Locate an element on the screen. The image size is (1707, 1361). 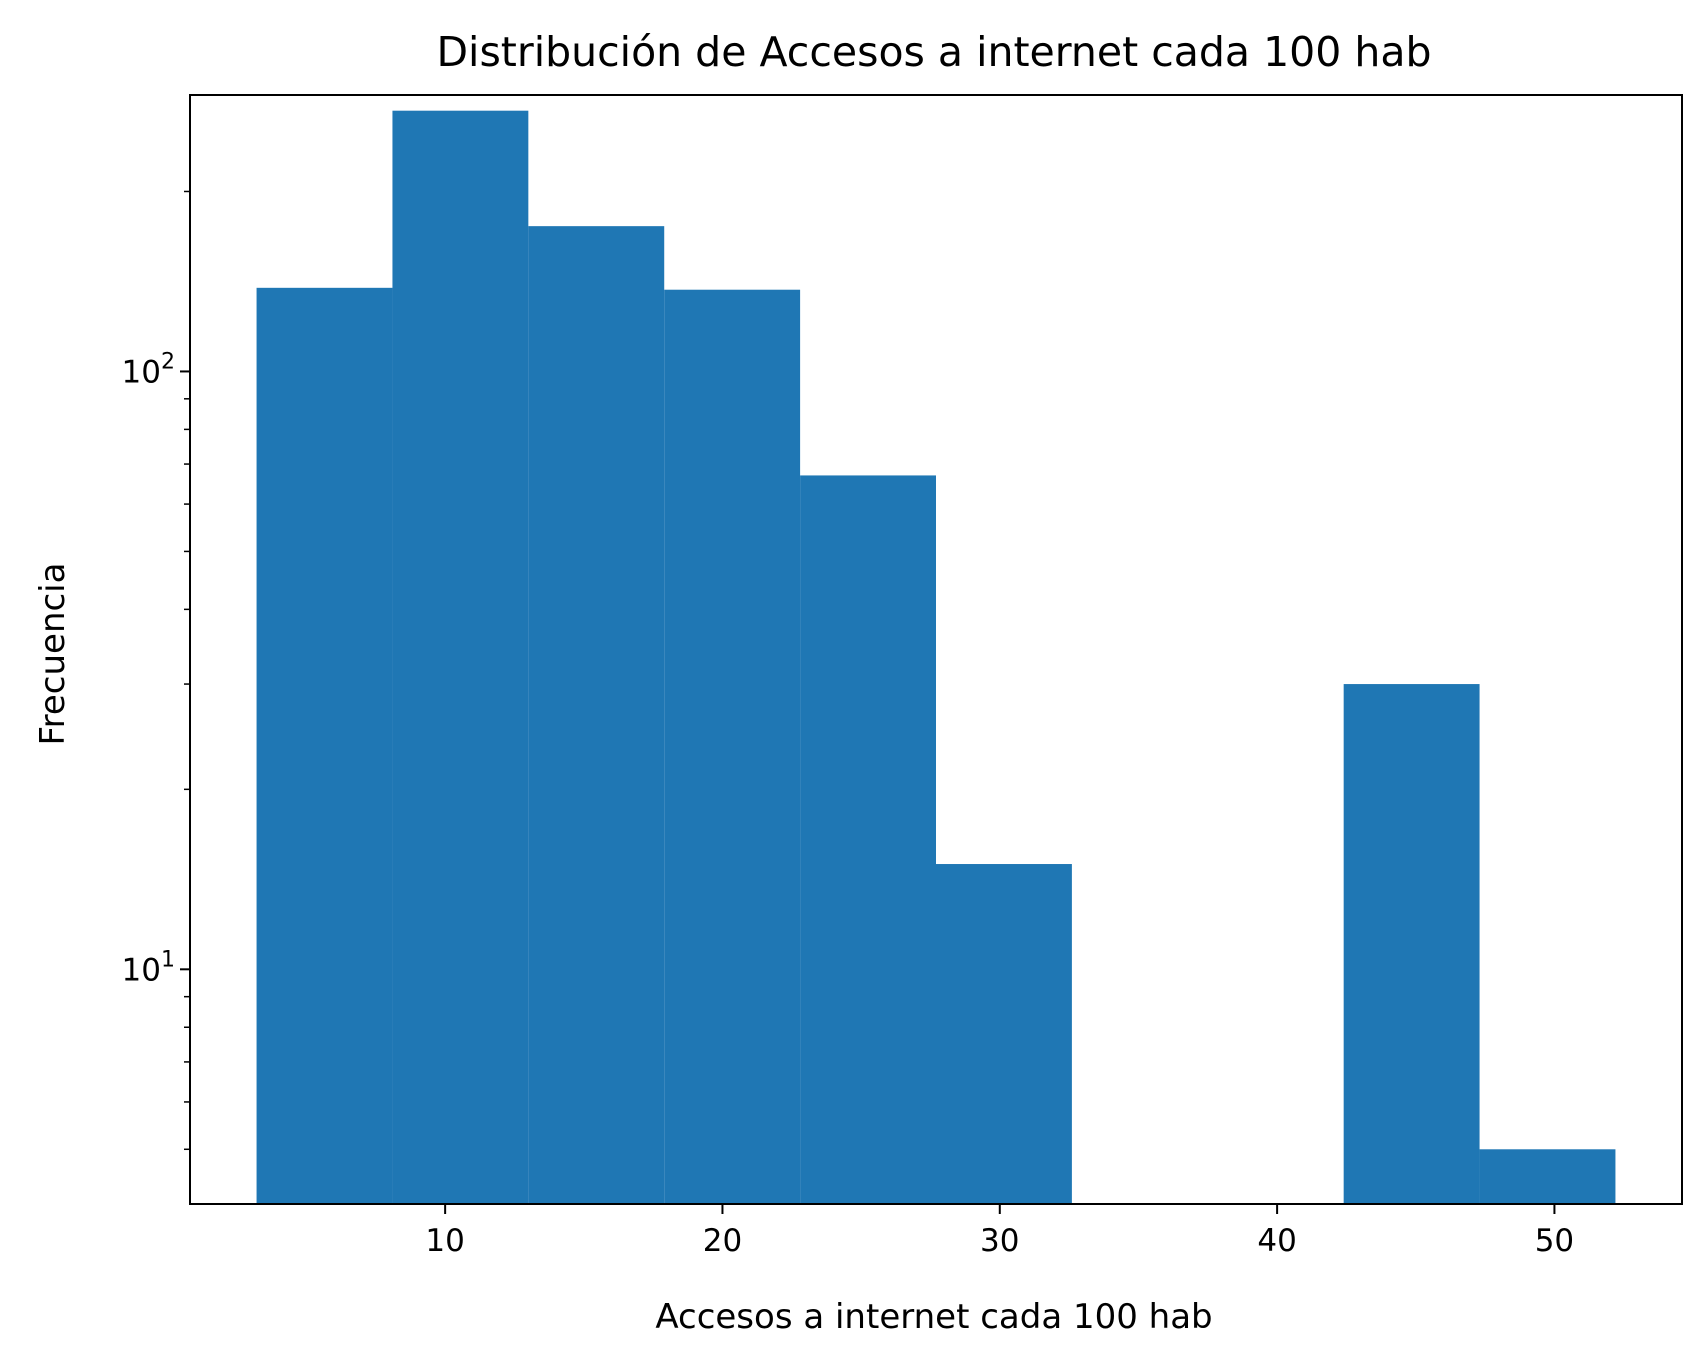
x-axis-ticks: 10 20 30 40 50 is located at coordinates (999, 1231).